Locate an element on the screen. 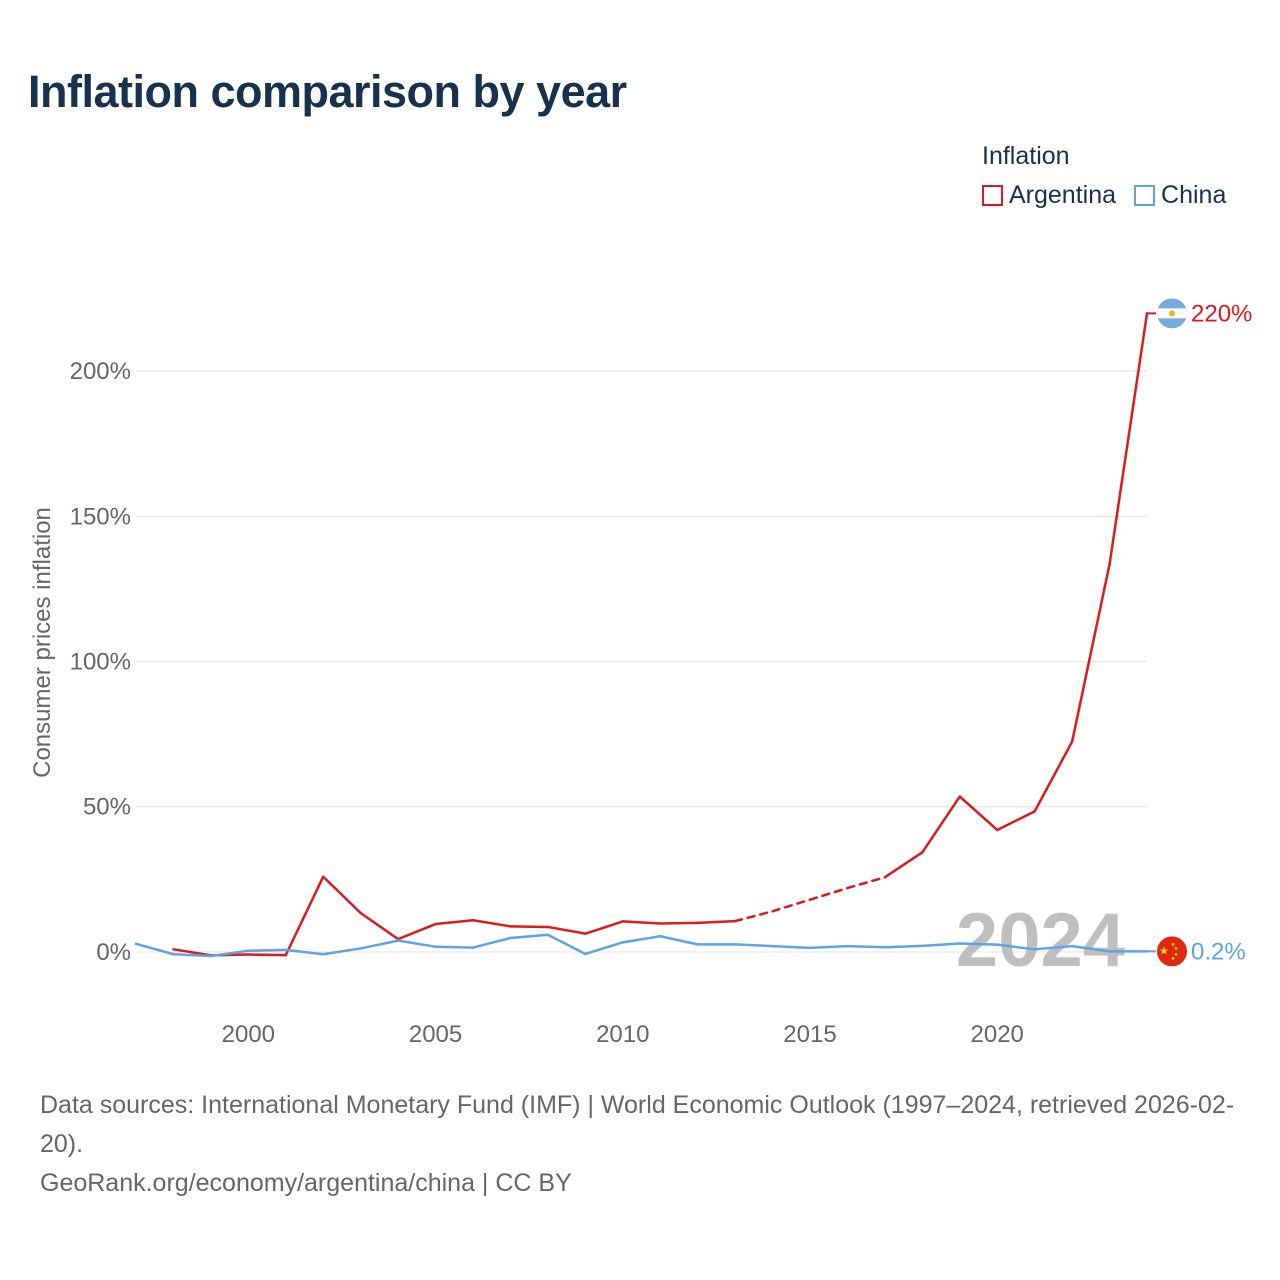 This screenshot has height=1280, width=1280. series-segment-china-2014 is located at coordinates (791, 947).